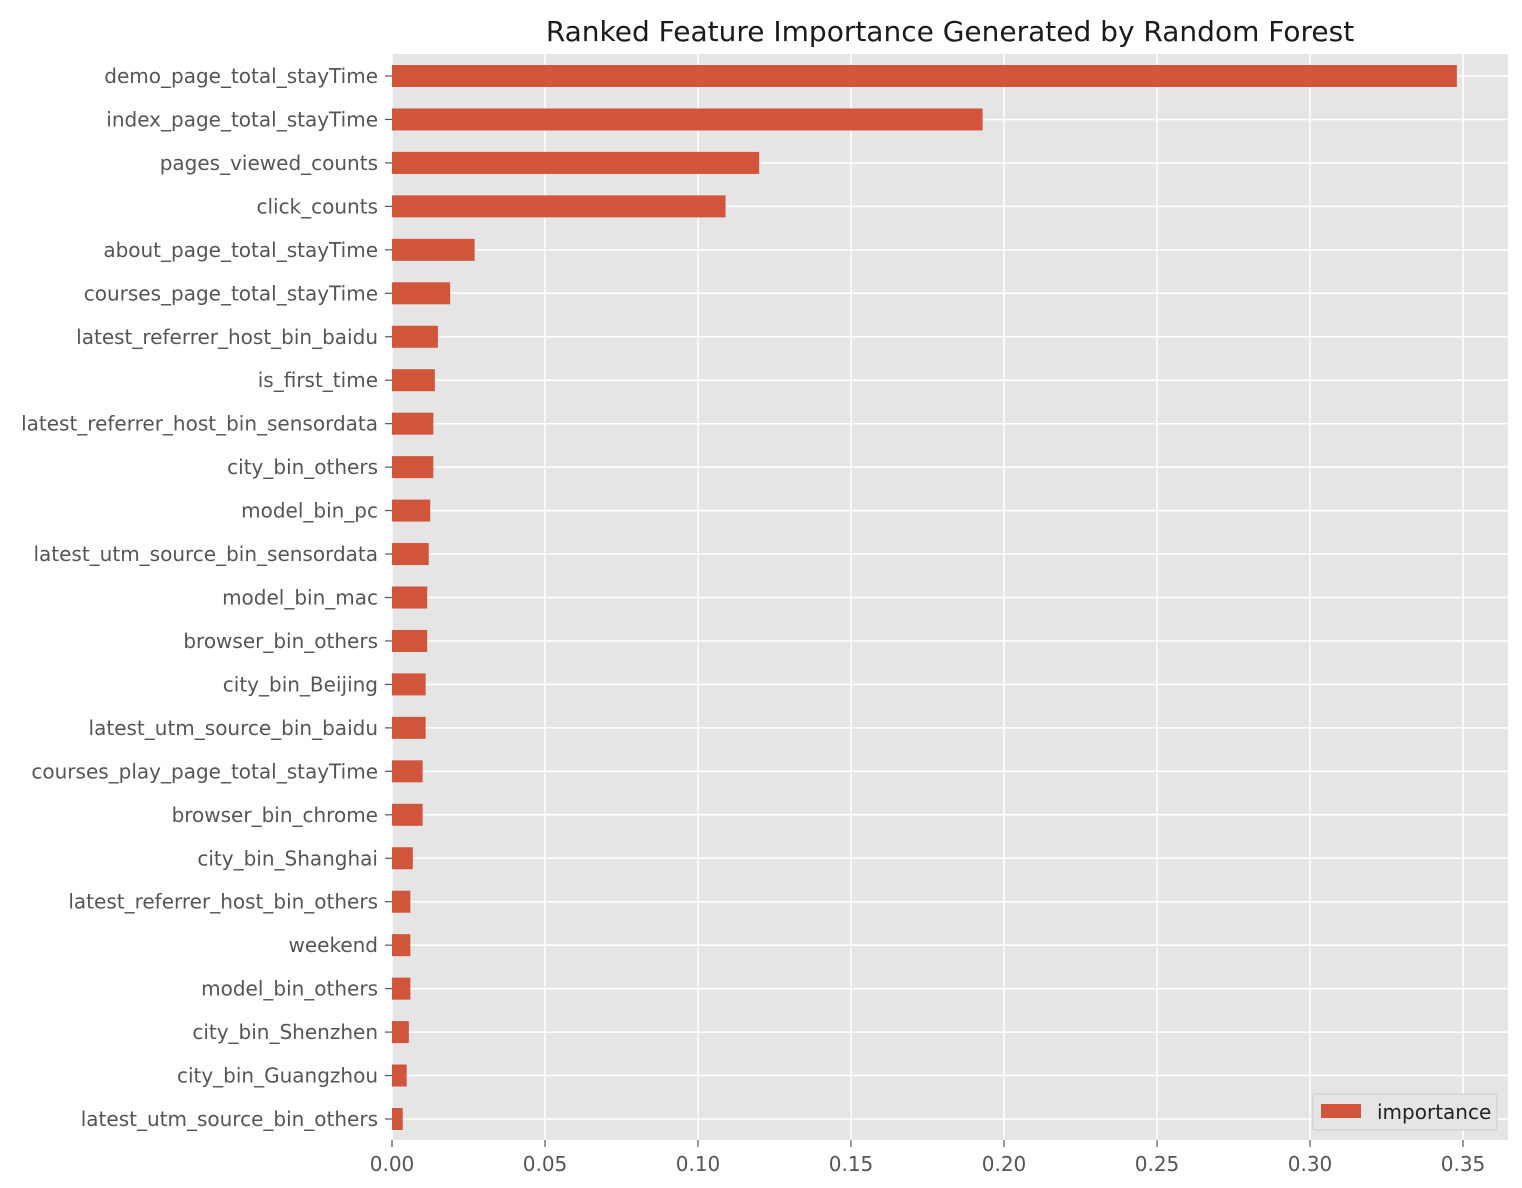 The image size is (1522, 1188). Describe the element at coordinates (1463, 1164) in the screenshot. I see `x-tick-label: 0.35` at that location.